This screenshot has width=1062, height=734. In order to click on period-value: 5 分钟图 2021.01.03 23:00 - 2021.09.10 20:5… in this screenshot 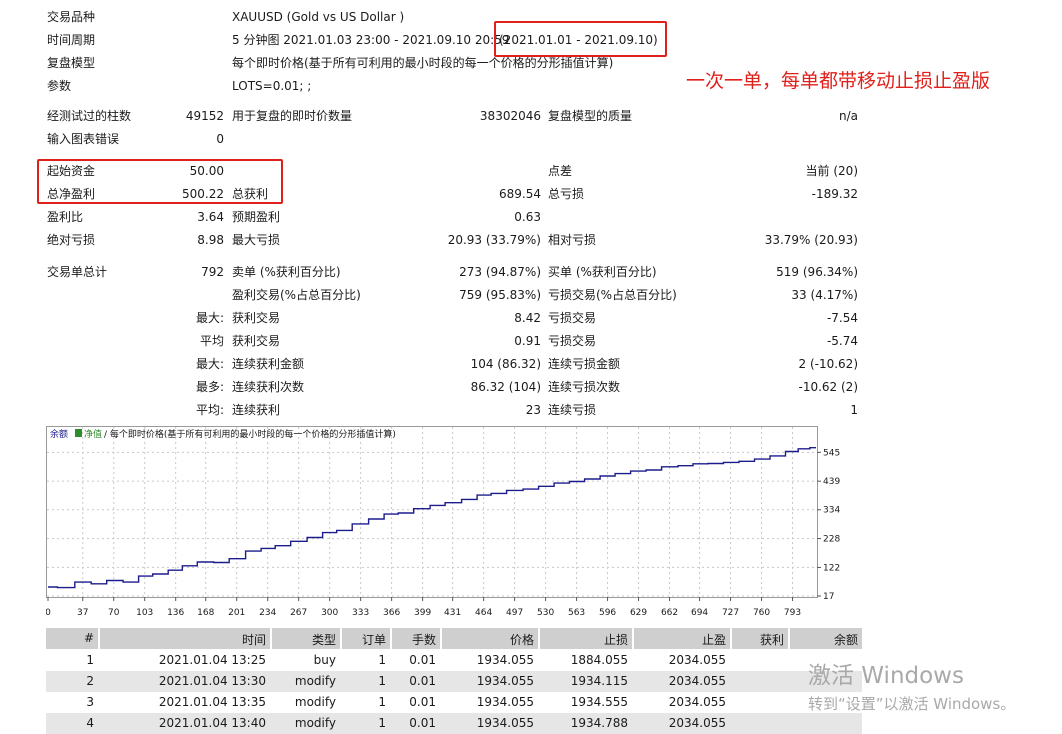, I will do `click(371, 40)`.